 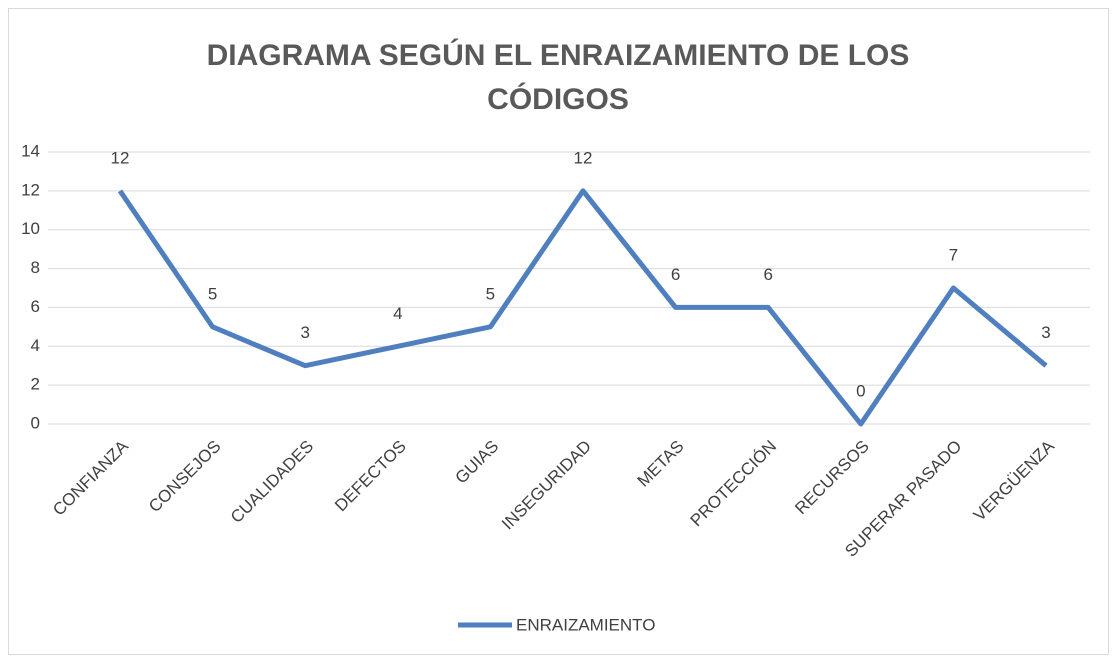 I want to click on x-tick-label: CONSEJOS, so click(x=185, y=477).